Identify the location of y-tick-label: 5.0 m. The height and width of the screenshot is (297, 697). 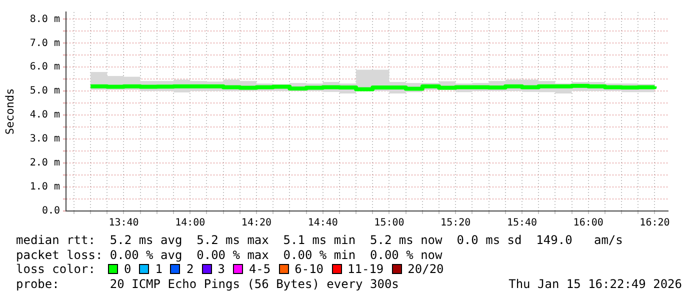
(45, 91).